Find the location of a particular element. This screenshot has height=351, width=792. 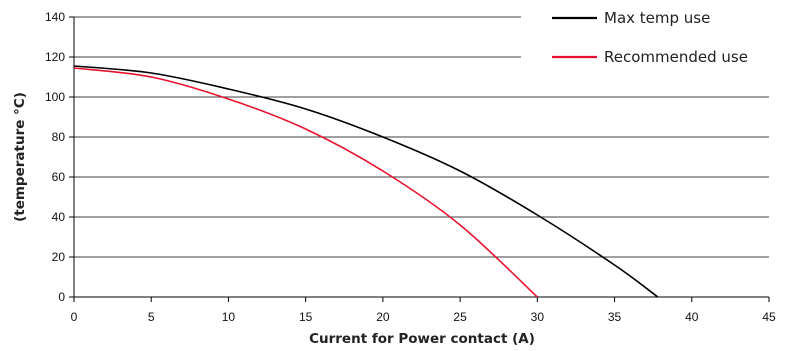

y-tick-label-0: 0 is located at coordinates (61, 297).